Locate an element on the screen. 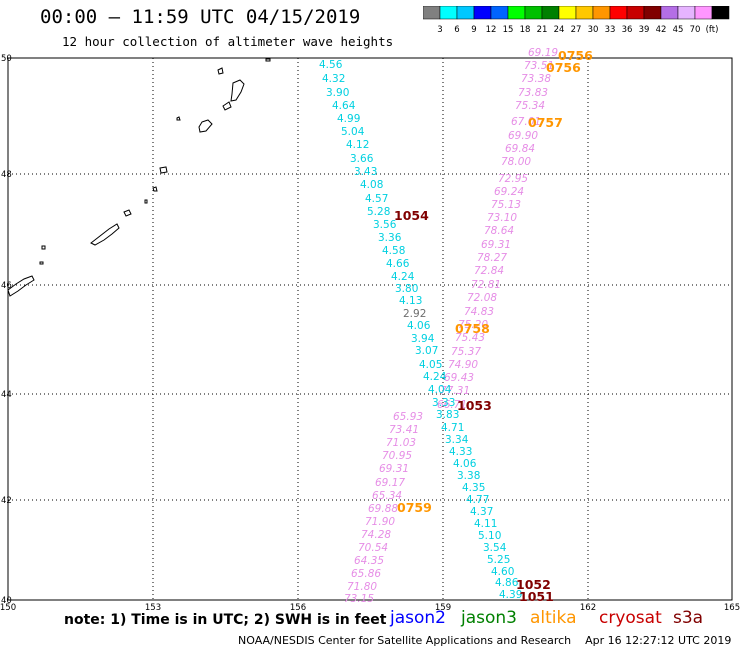 The image size is (740, 650). swh-label-altika: 70.95 is located at coordinates (397, 456).